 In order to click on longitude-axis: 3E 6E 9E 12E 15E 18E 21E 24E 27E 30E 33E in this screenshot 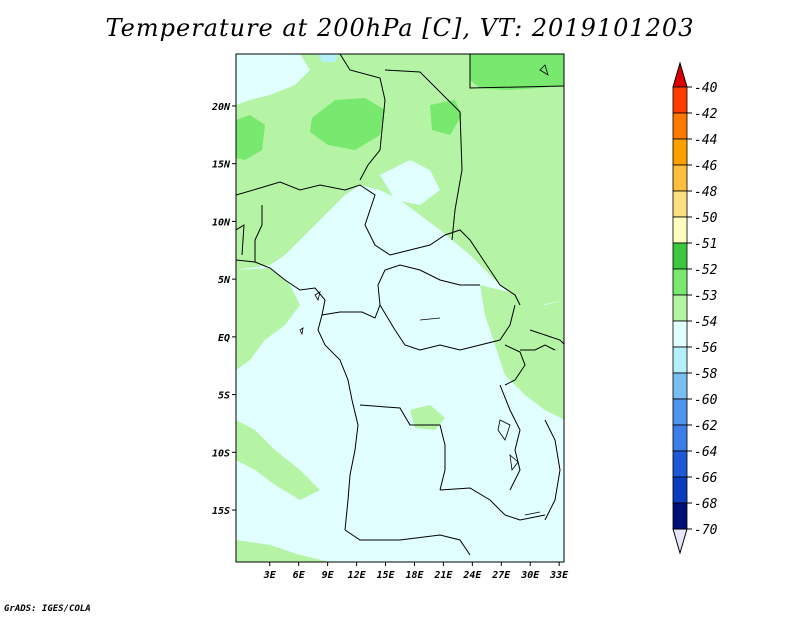, I will do `click(416, 571)`.